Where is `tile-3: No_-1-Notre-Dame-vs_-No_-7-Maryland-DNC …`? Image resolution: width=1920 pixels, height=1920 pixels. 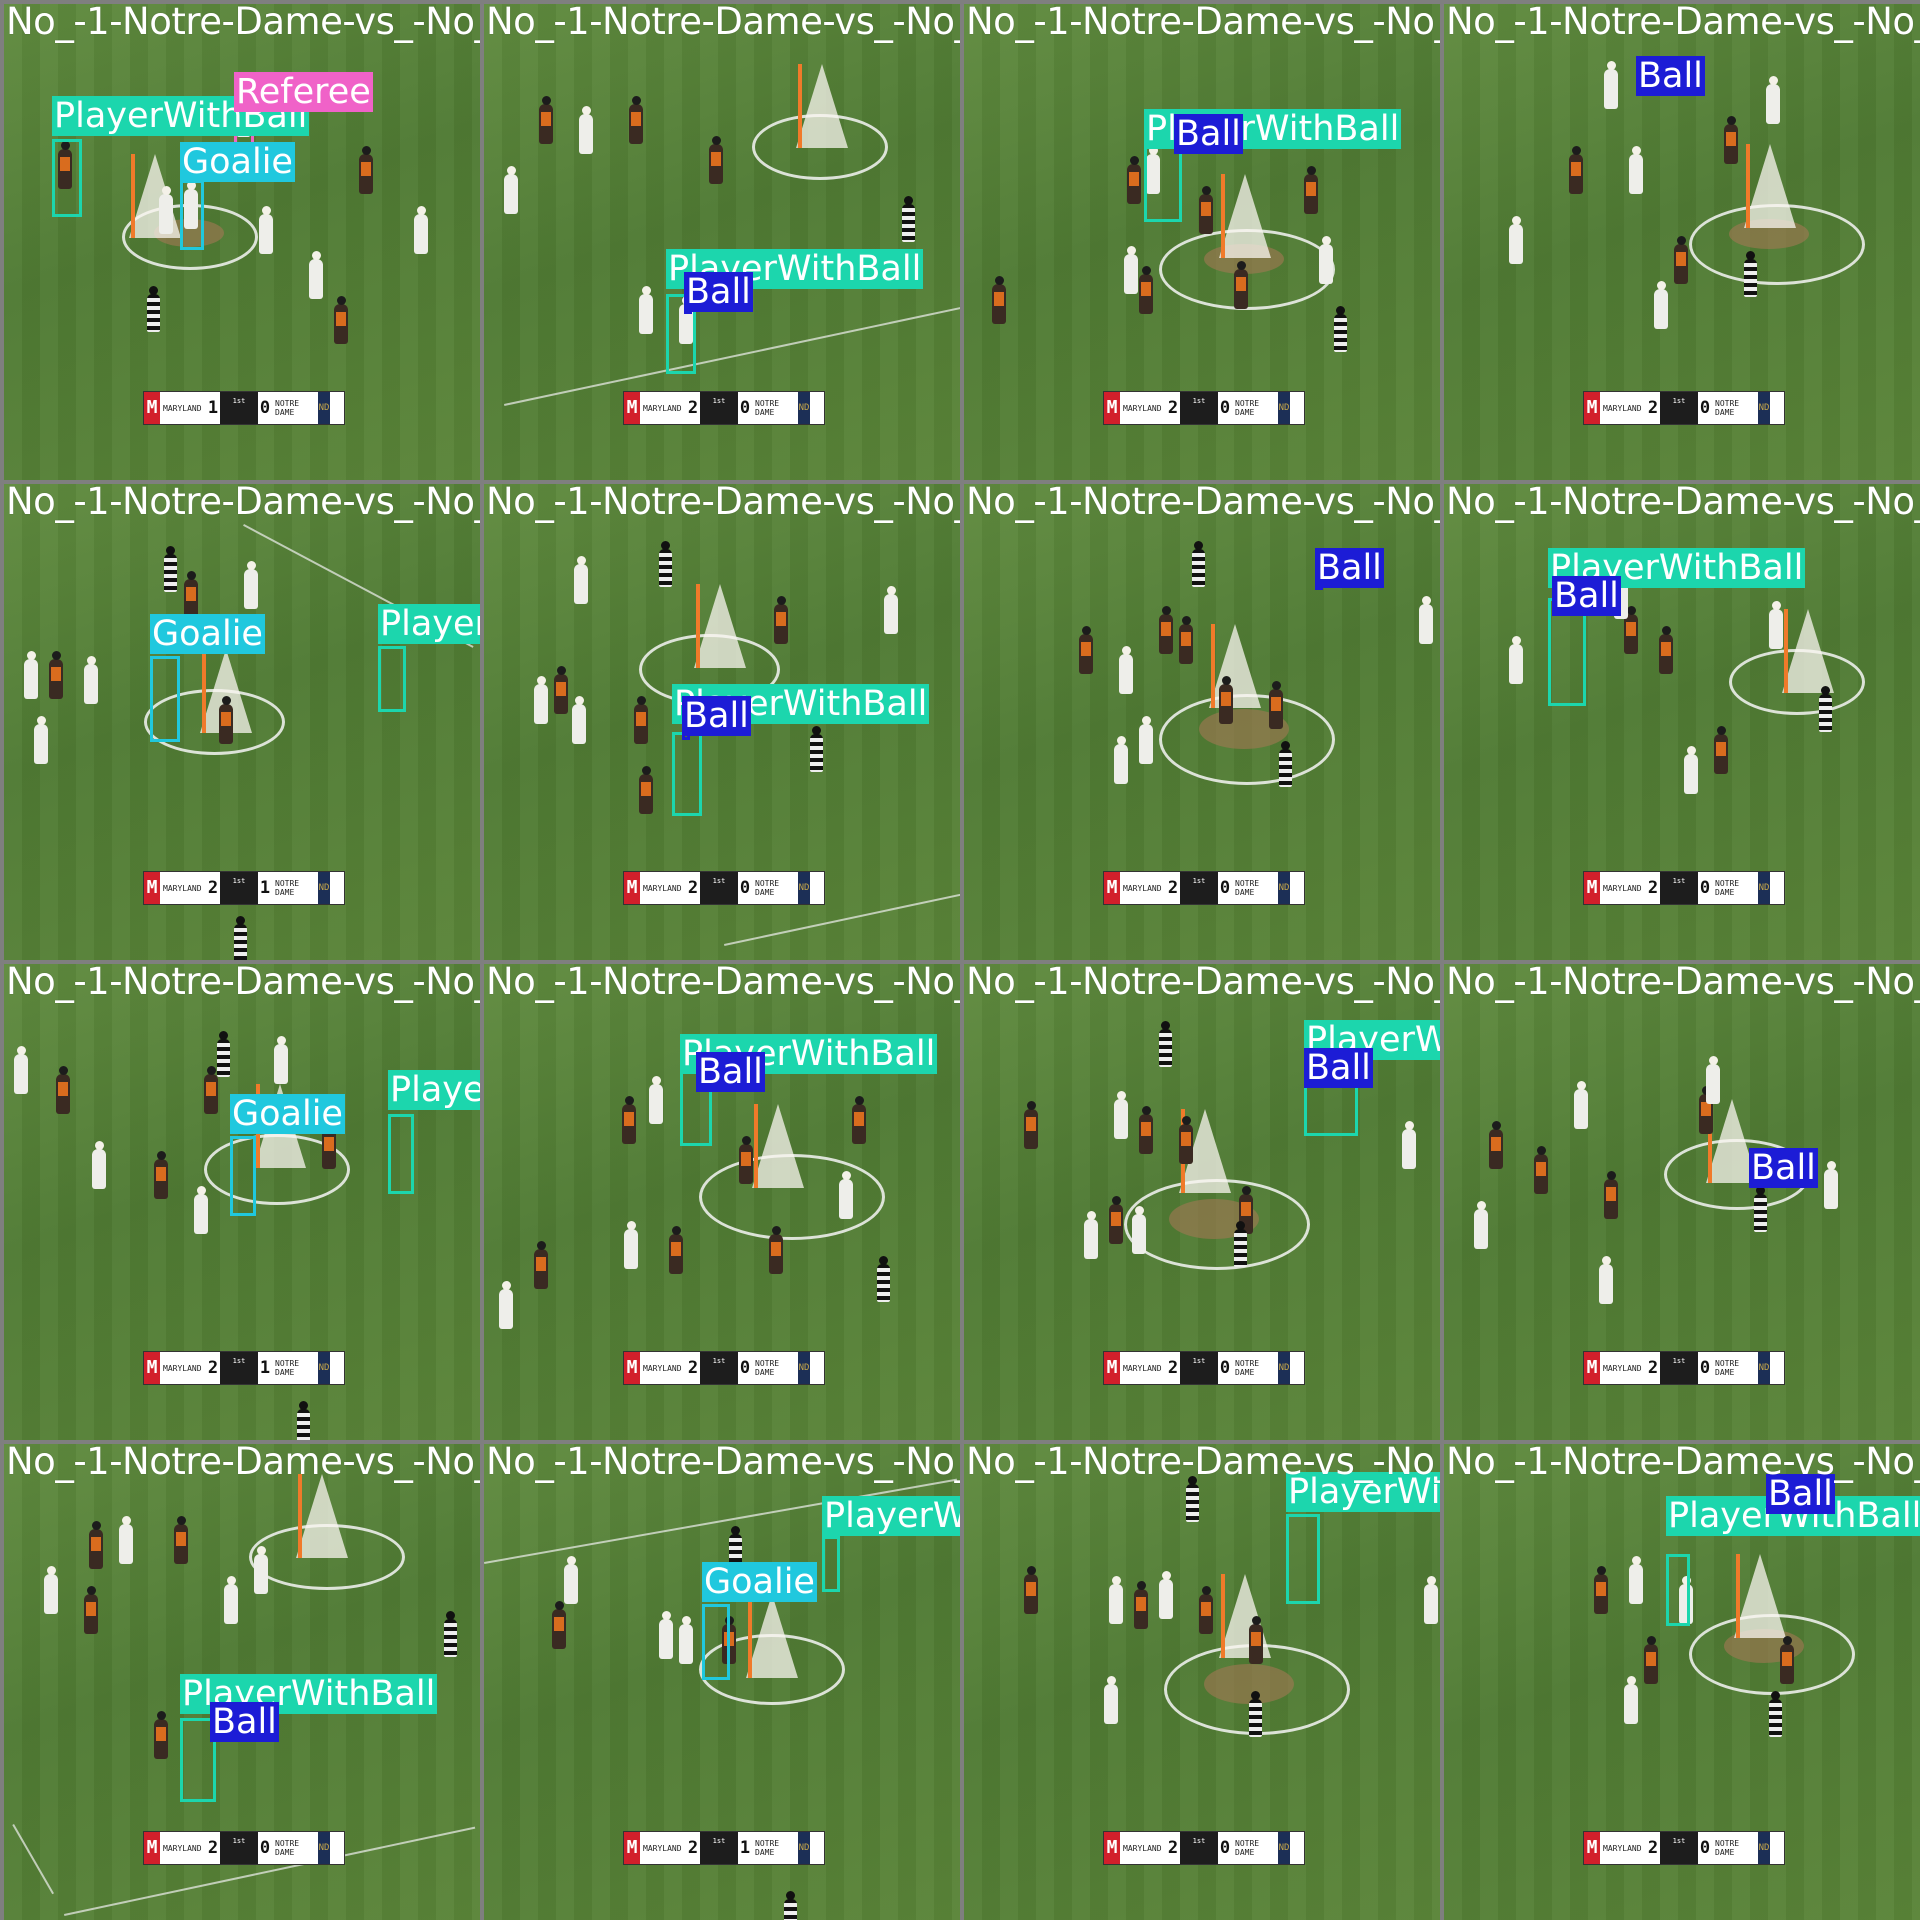 tile-3: No_-1-Notre-Dame-vs_-No_-7-Maryland-DNC … is located at coordinates (1202, 242).